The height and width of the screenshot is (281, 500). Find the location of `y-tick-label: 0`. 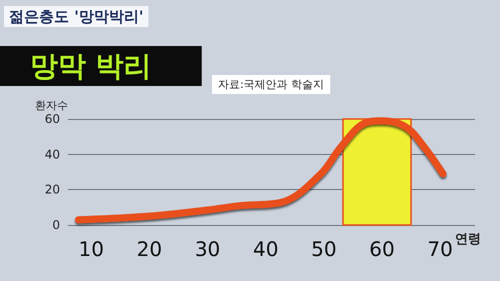

y-tick-label: 0 is located at coordinates (56, 225).